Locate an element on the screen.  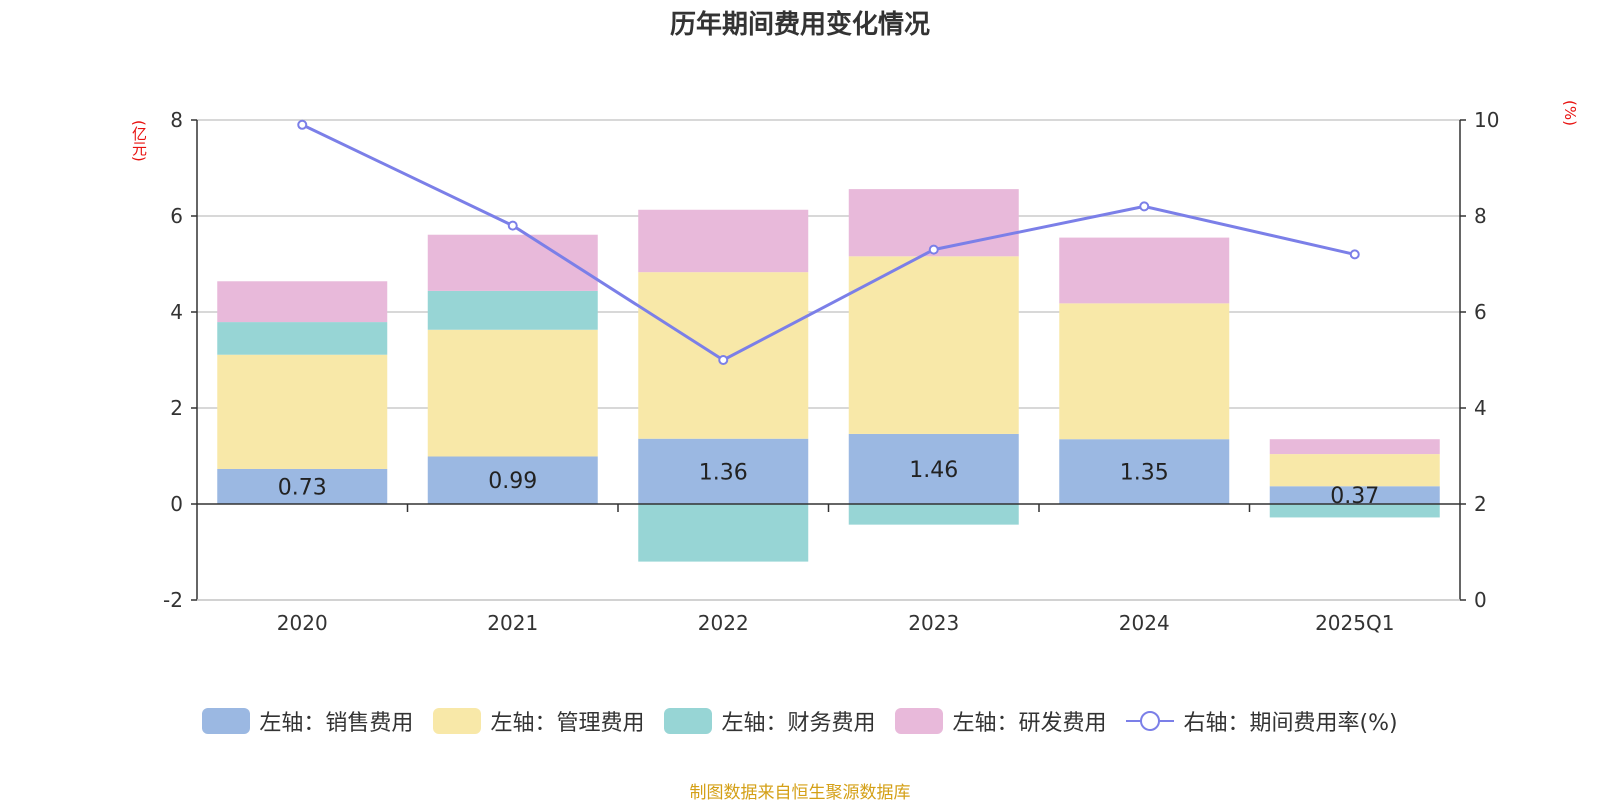
legend-label-rd: 左轴：研发费用 is located at coordinates (1029, 723).